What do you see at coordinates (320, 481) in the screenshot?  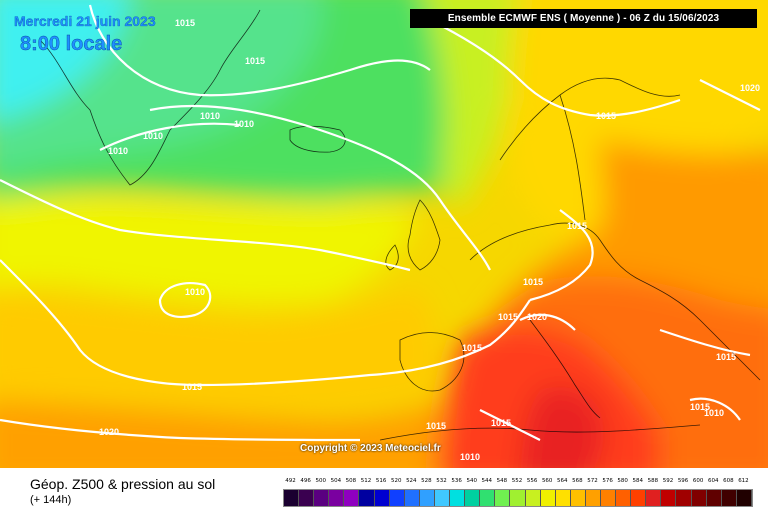 I see `legend-value: 500` at bounding box center [320, 481].